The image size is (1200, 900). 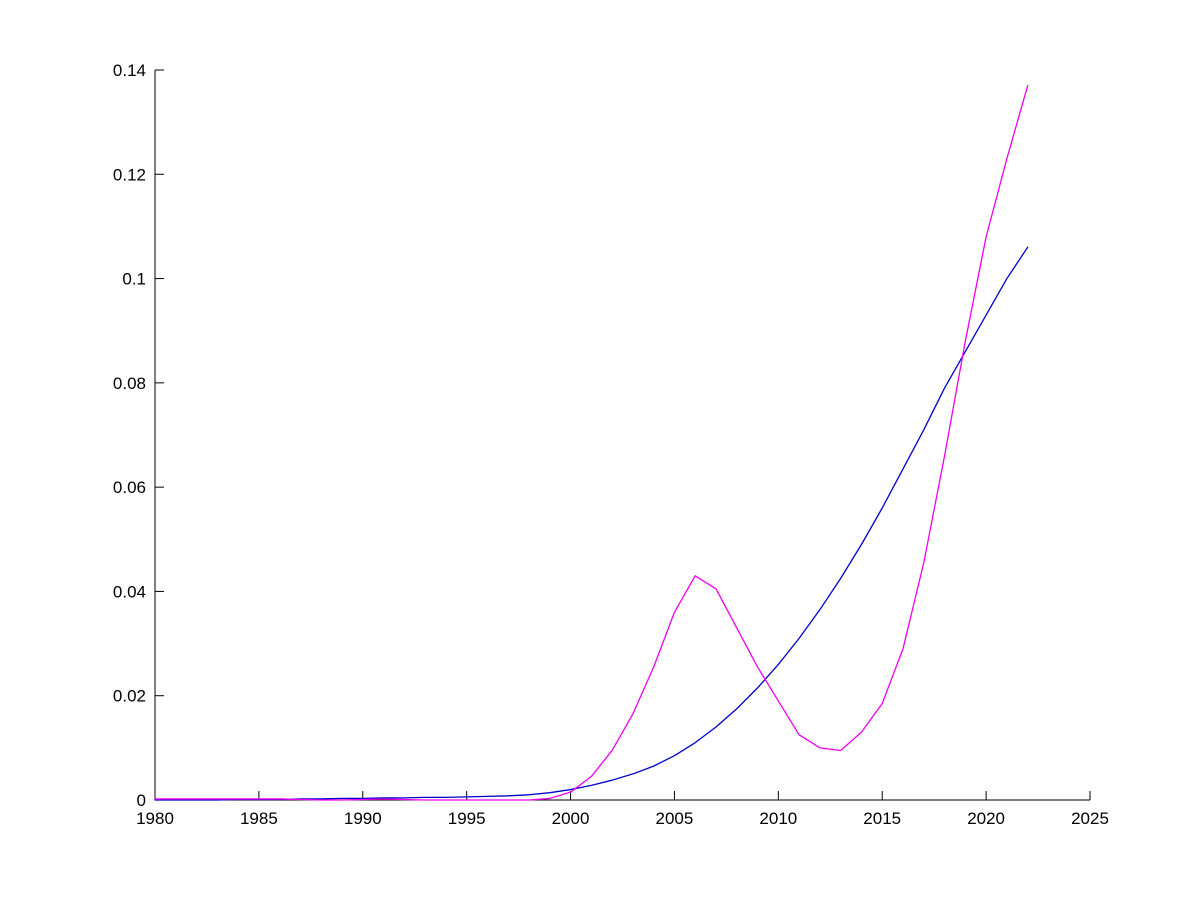 I want to click on y-tick-label: 0, so click(x=141, y=800).